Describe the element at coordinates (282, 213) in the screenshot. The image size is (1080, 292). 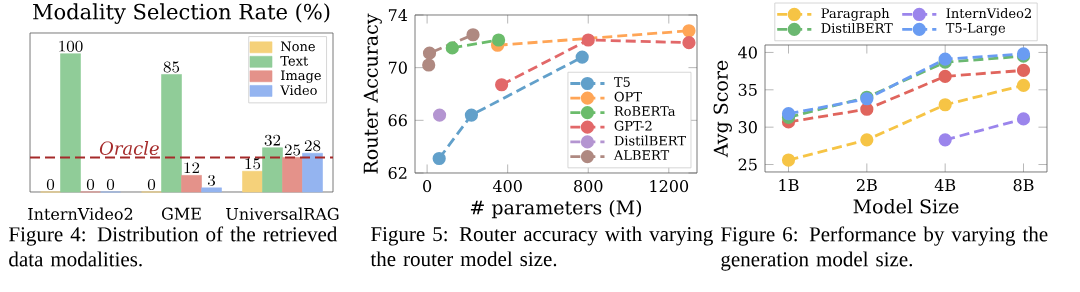
I see `x-tick-label: UniversalRAG` at that location.